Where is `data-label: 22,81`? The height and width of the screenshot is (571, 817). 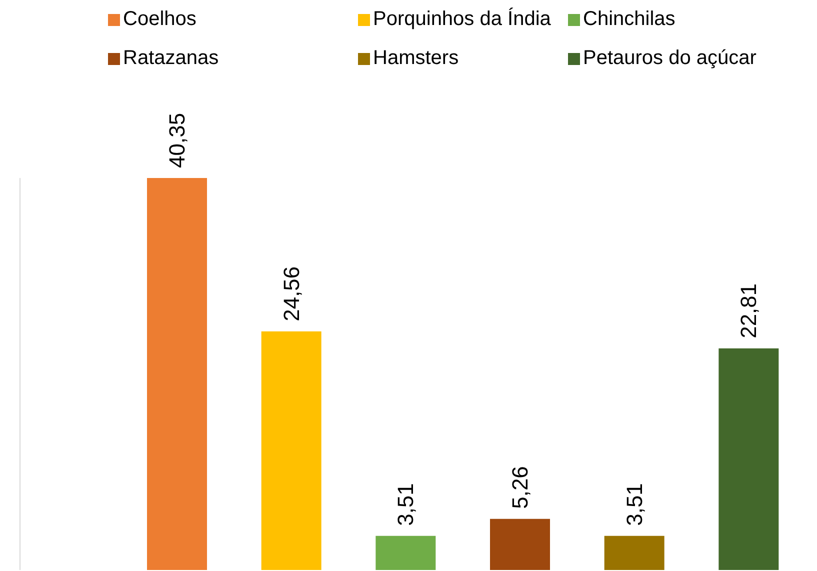 data-label: 22,81 is located at coordinates (749, 310).